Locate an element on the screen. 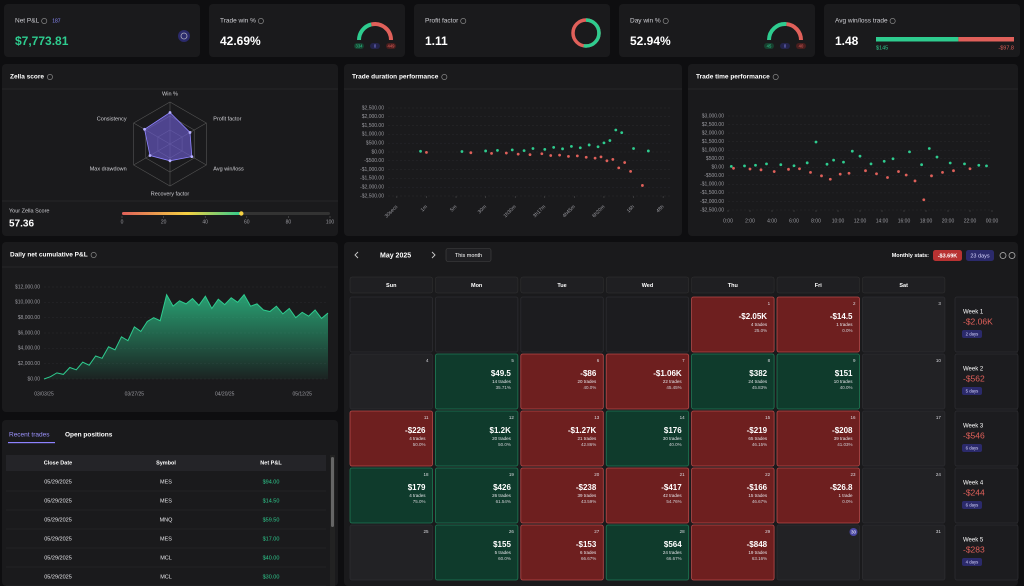 The height and width of the screenshot is (586, 1024). tab: Open positions is located at coordinates (89, 435).